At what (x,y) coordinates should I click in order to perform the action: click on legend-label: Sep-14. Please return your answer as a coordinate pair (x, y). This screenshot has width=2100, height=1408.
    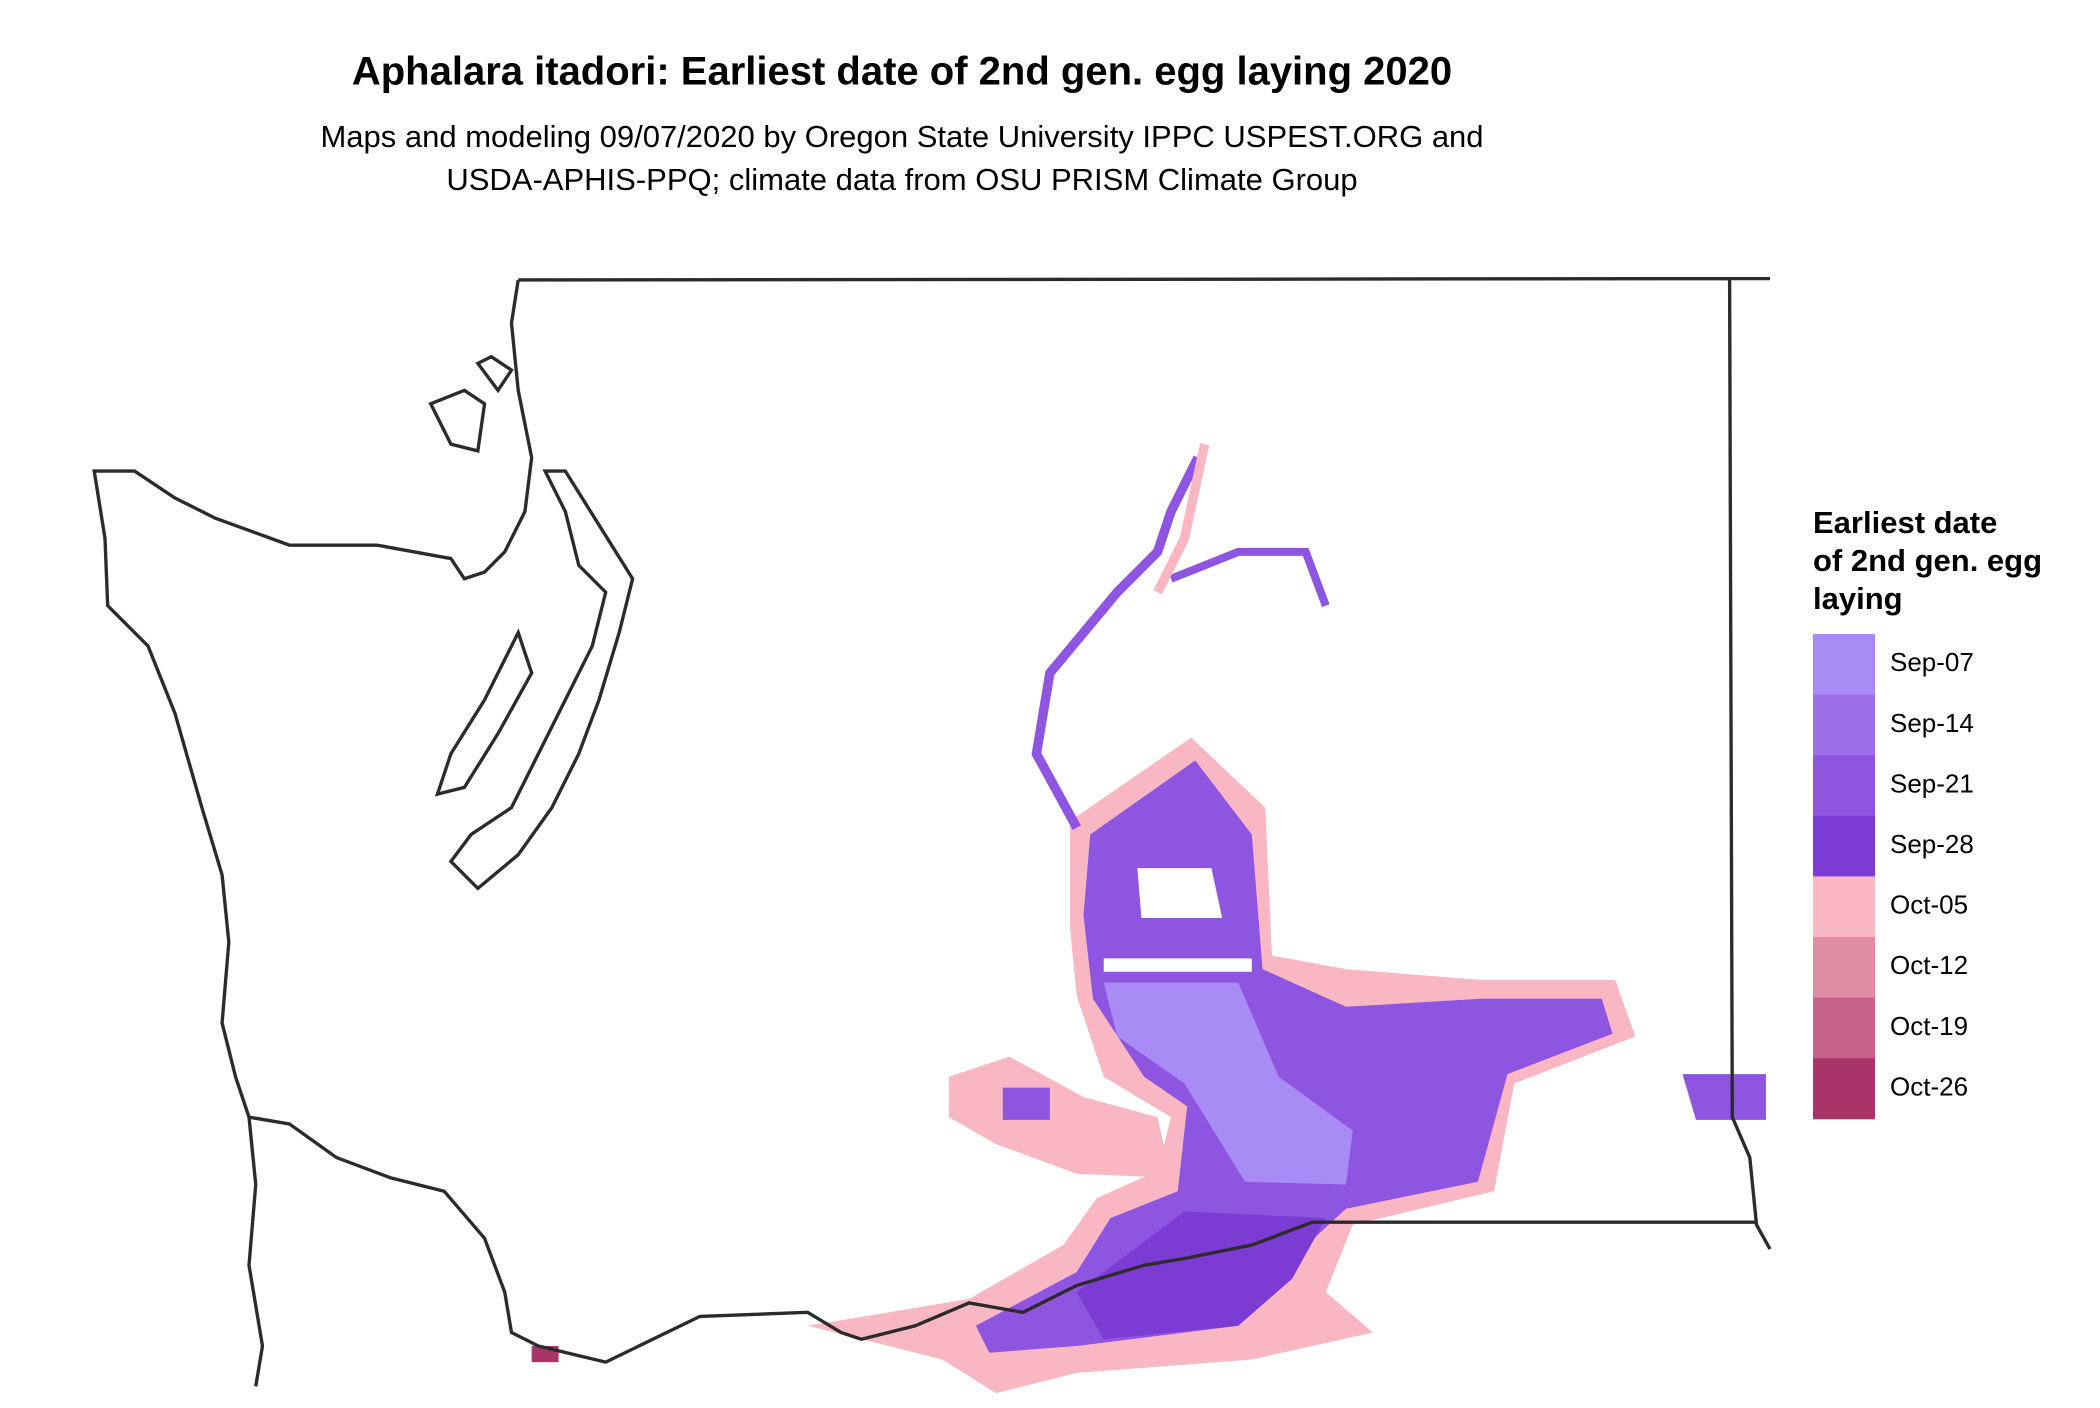
    Looking at the image, I should click on (1932, 723).